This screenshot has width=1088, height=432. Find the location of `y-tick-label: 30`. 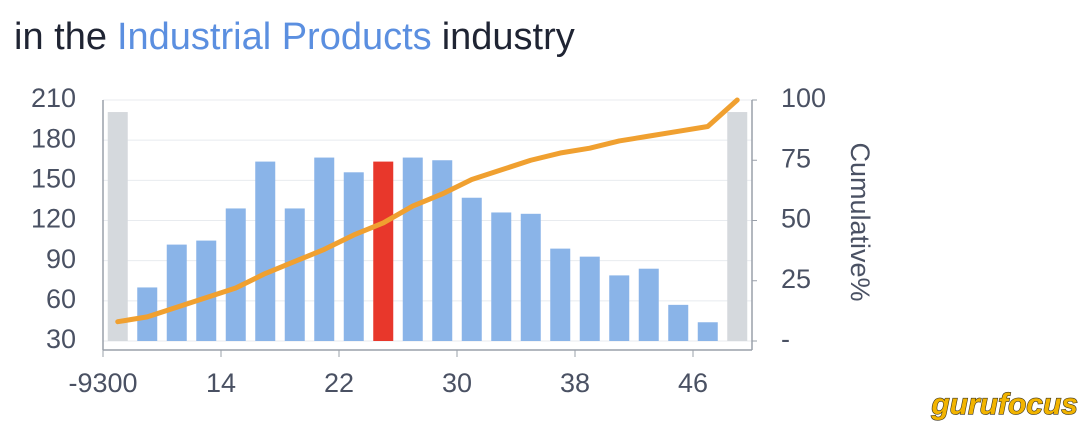

y-tick-label: 30 is located at coordinates (61, 339).